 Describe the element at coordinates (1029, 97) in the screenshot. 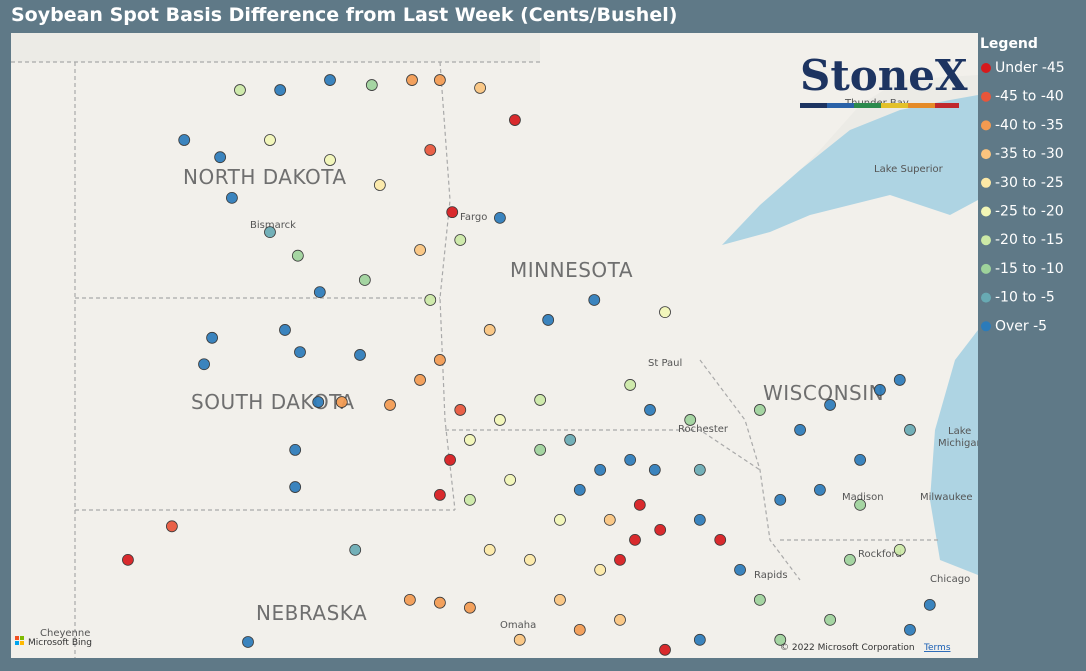

I see `legend-label: -45 to -40` at that location.